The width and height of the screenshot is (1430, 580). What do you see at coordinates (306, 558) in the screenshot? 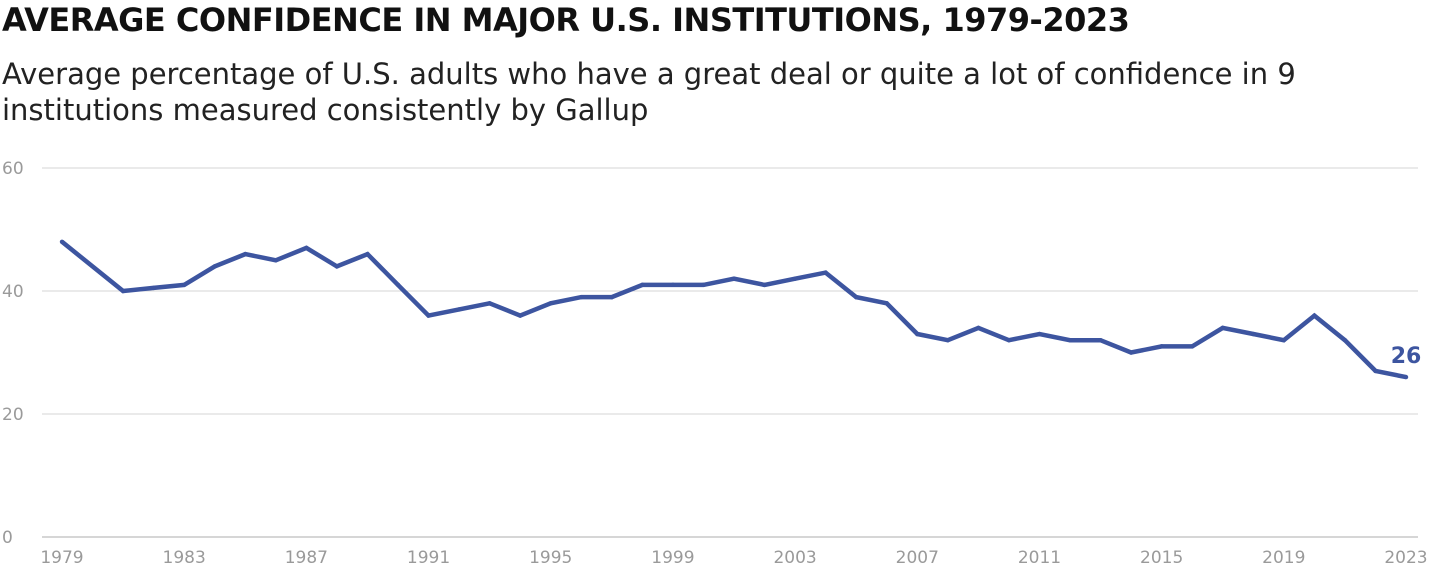
I see `x-tick-label-1987: 1987` at bounding box center [306, 558].